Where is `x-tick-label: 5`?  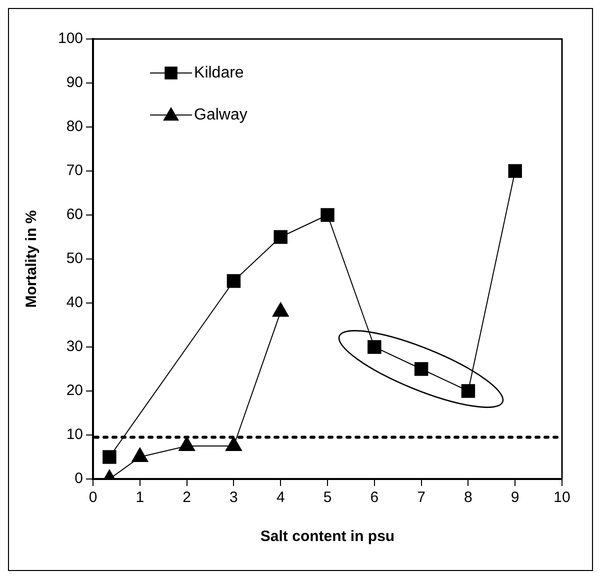 x-tick-label: 5 is located at coordinates (327, 497).